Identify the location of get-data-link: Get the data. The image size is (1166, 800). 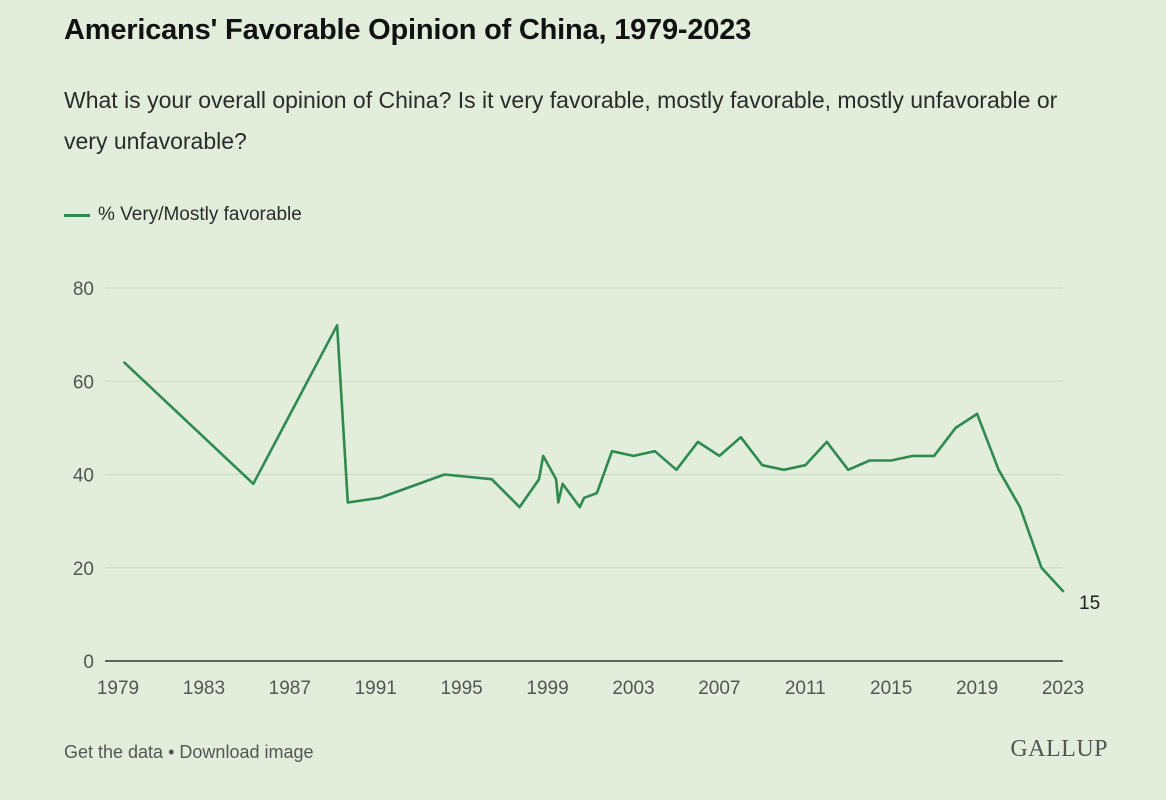
(114, 752).